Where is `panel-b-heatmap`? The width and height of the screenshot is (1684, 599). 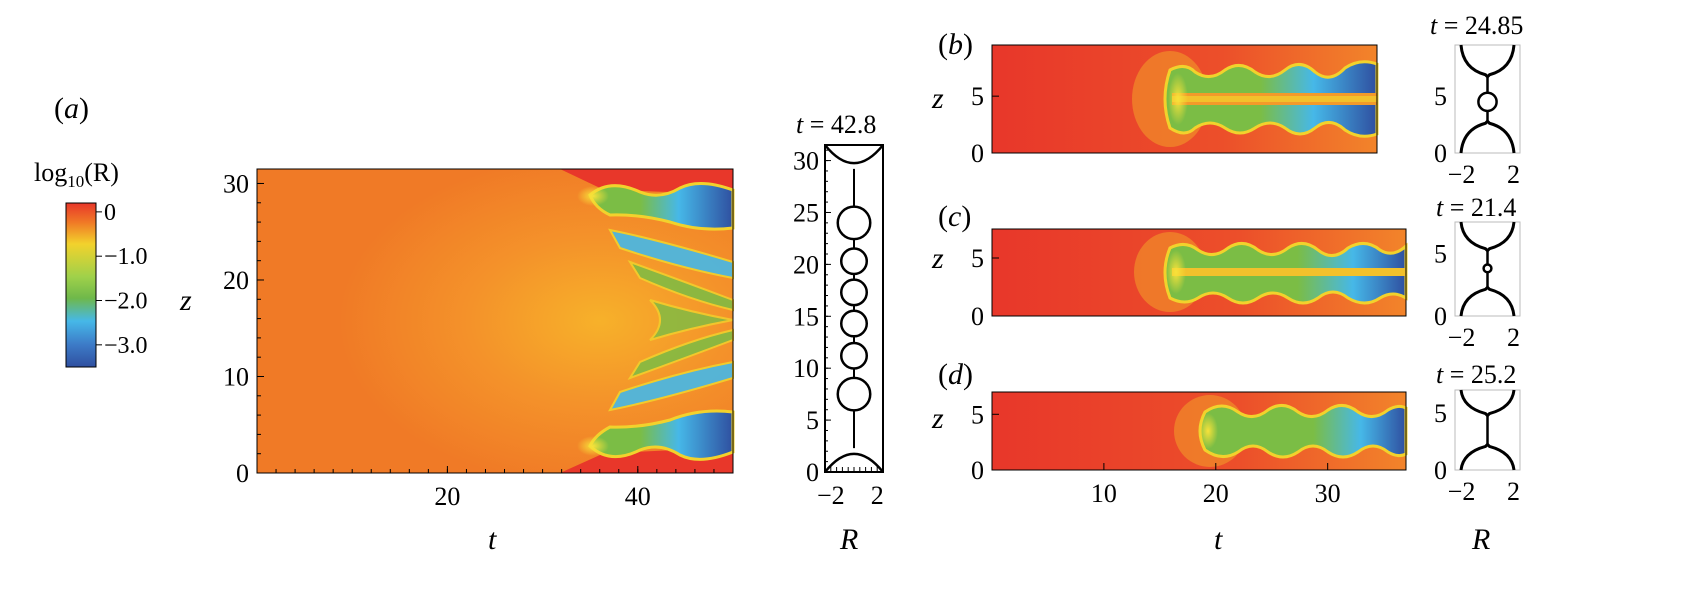 panel-b-heatmap is located at coordinates (1185, 99).